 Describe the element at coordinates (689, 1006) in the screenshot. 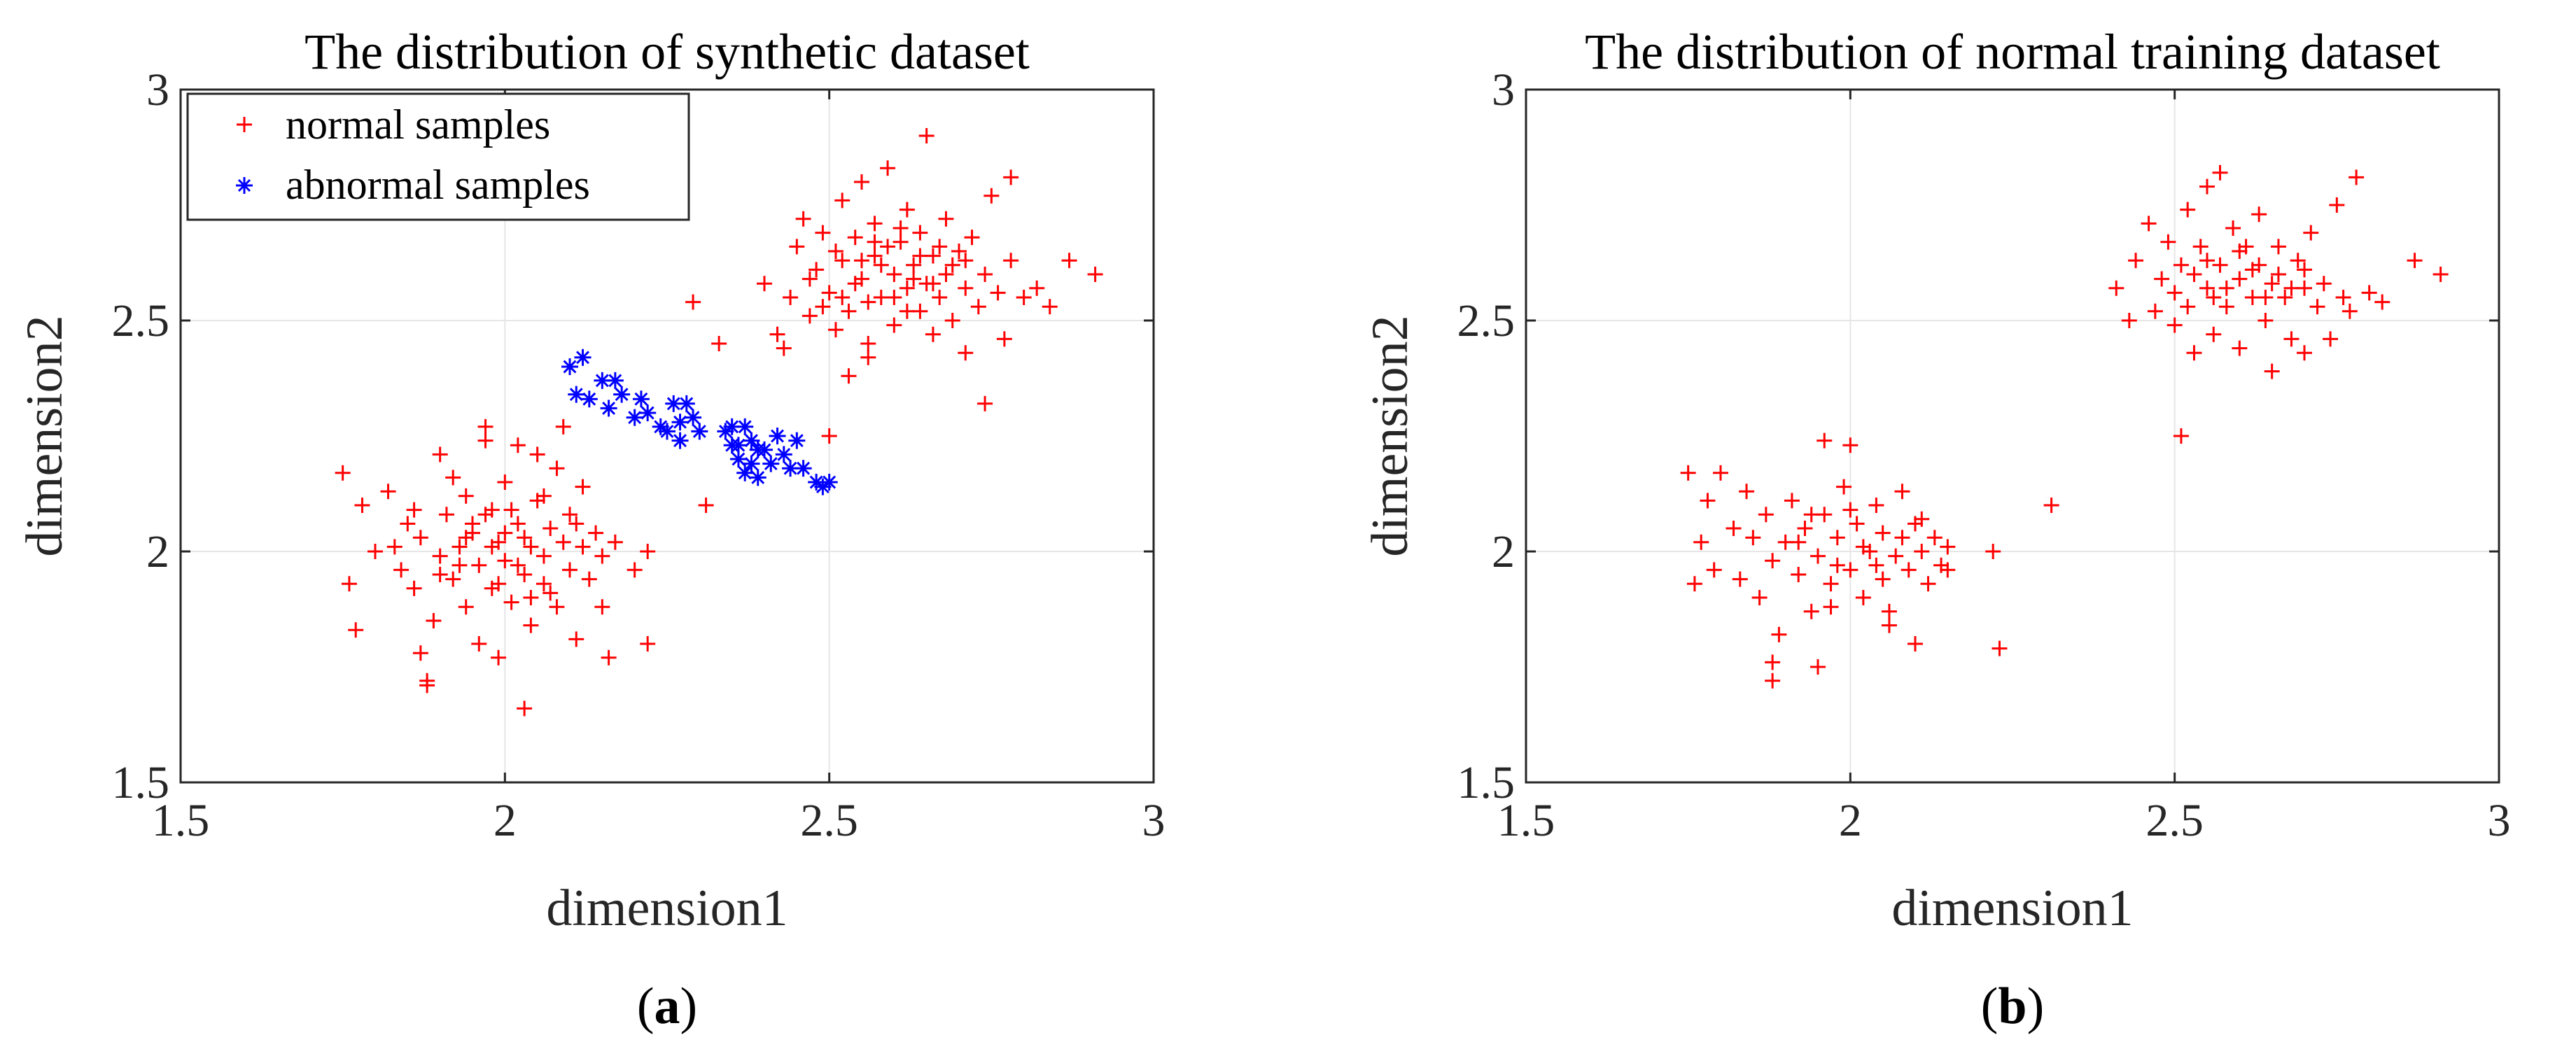

I see `caption-a-close: )` at that location.